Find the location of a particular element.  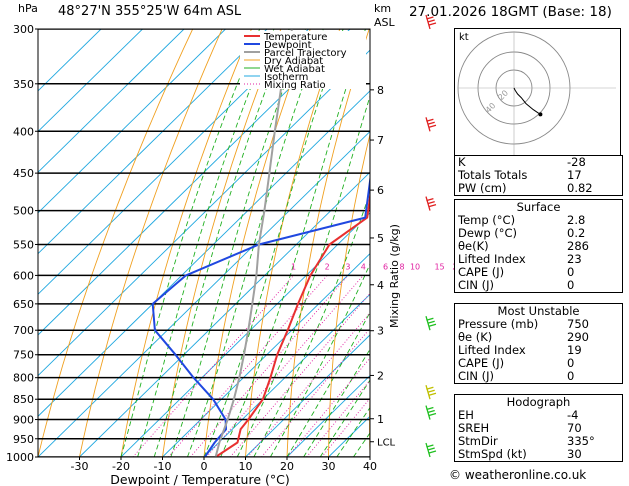

surface-value: 0 is located at coordinates (571, 285).